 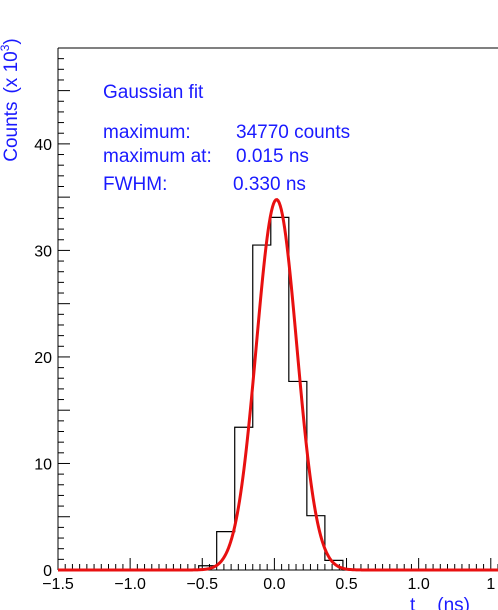 What do you see at coordinates (202, 584) in the screenshot?
I see `x-tick-label: −0.5` at bounding box center [202, 584].